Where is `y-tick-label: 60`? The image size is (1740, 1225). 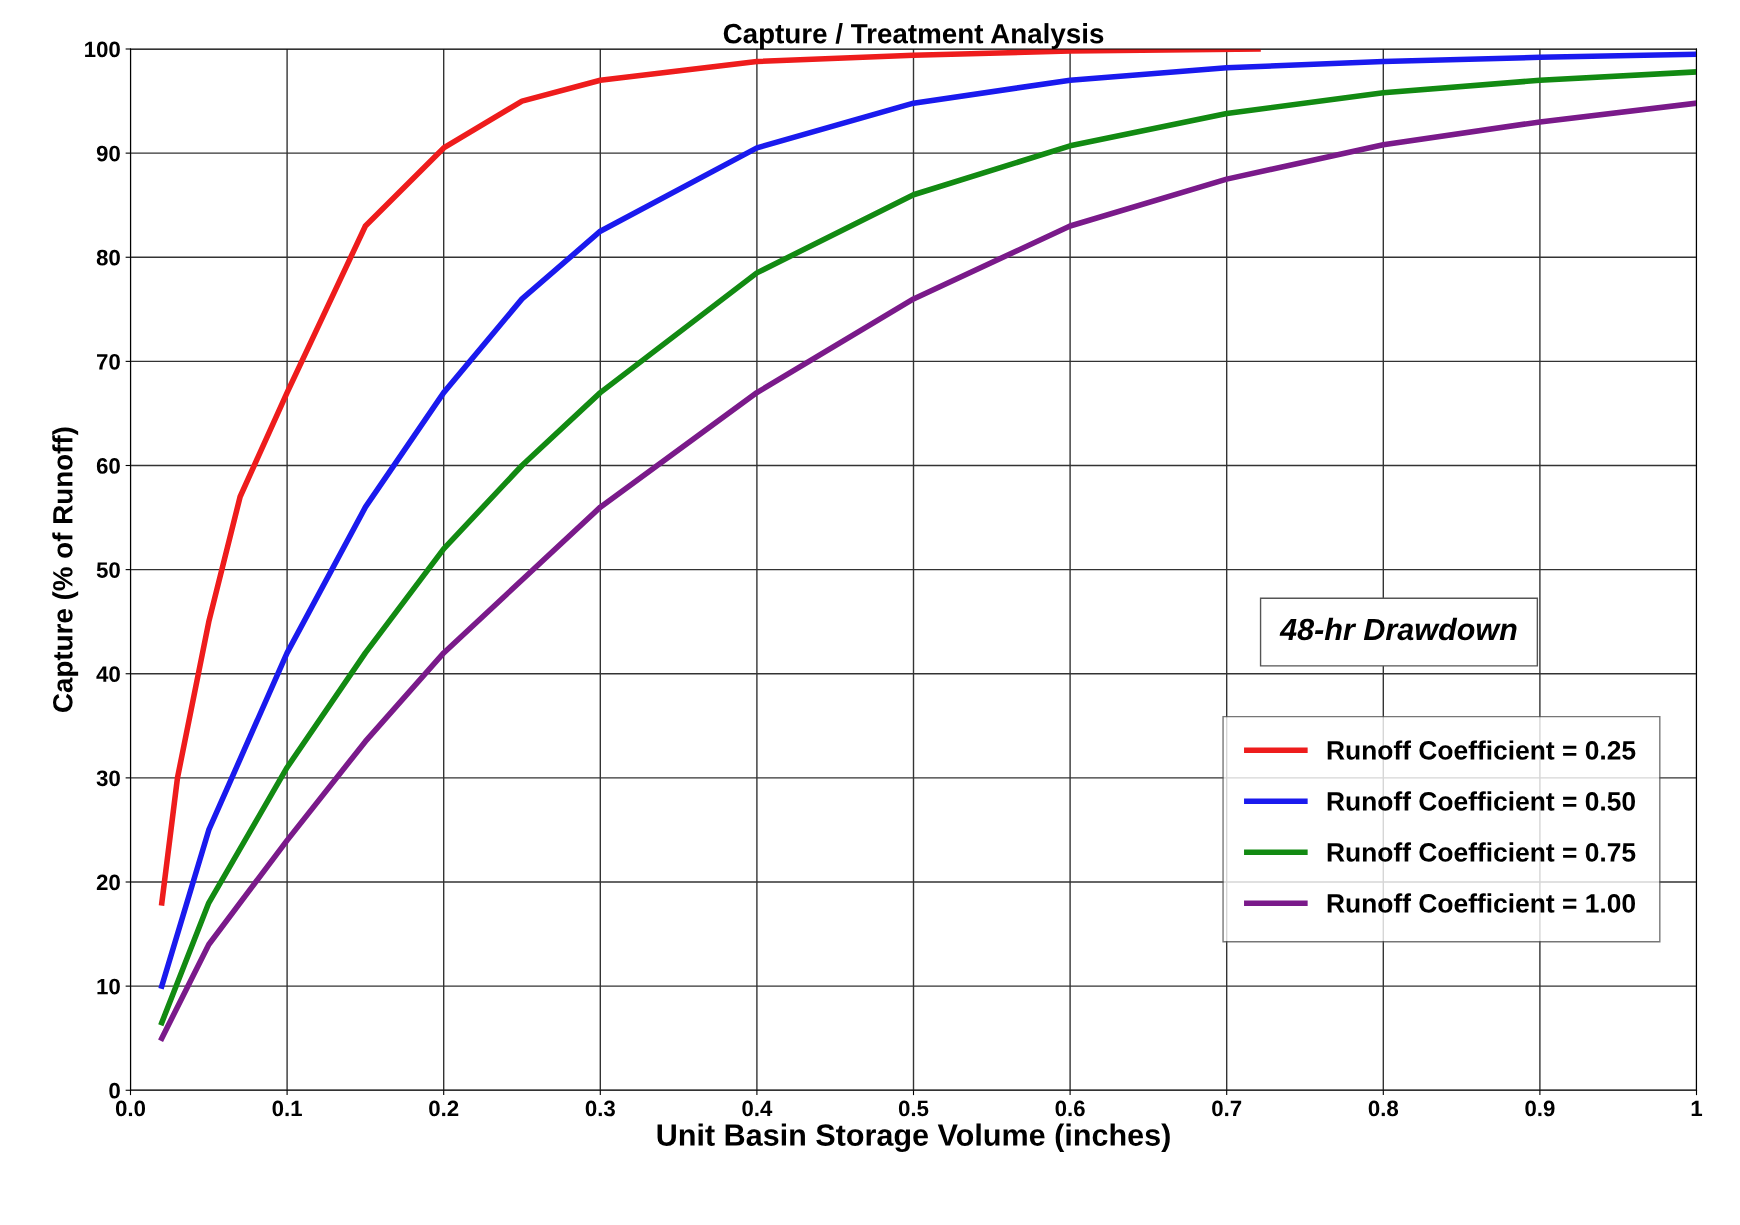
y-tick-label: 60 is located at coordinates (108, 466).